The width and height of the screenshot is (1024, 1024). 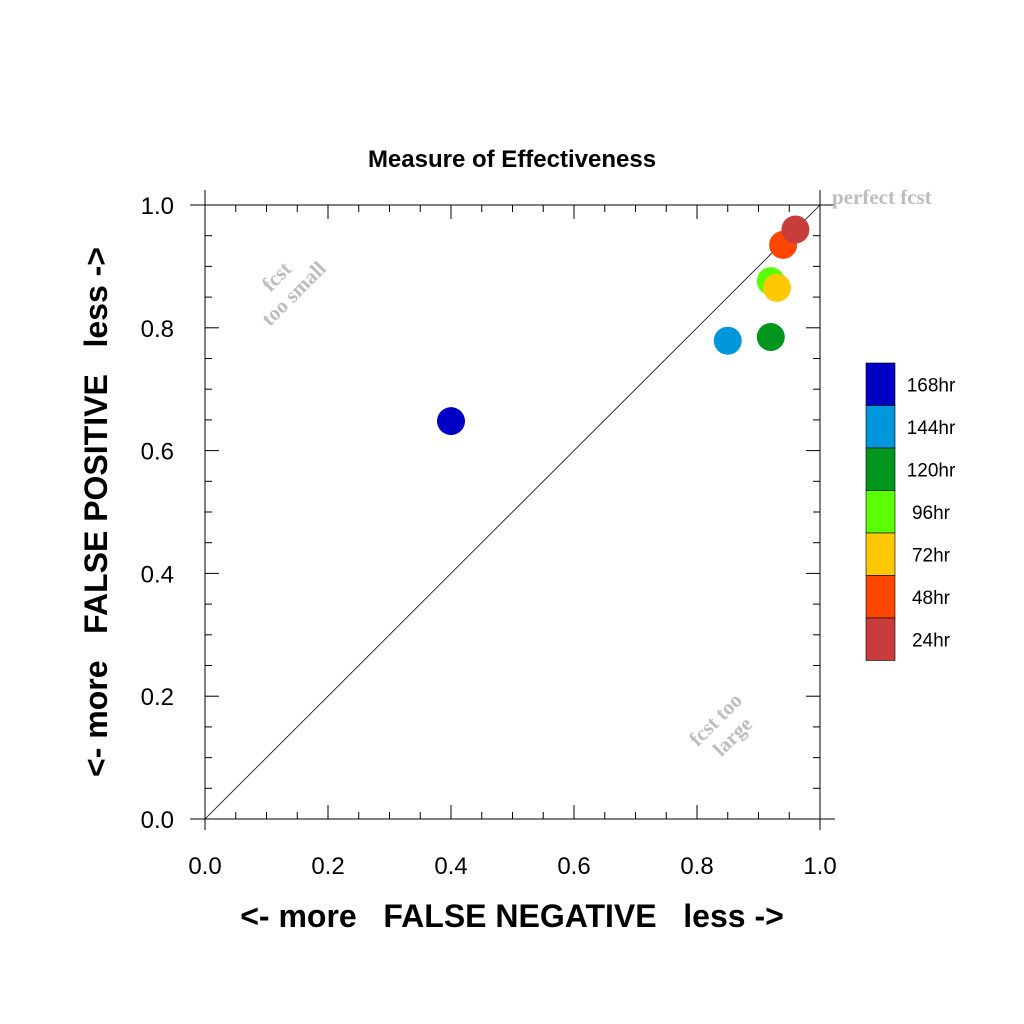 I want to click on x-tick-label: 0.2, so click(x=327, y=866).